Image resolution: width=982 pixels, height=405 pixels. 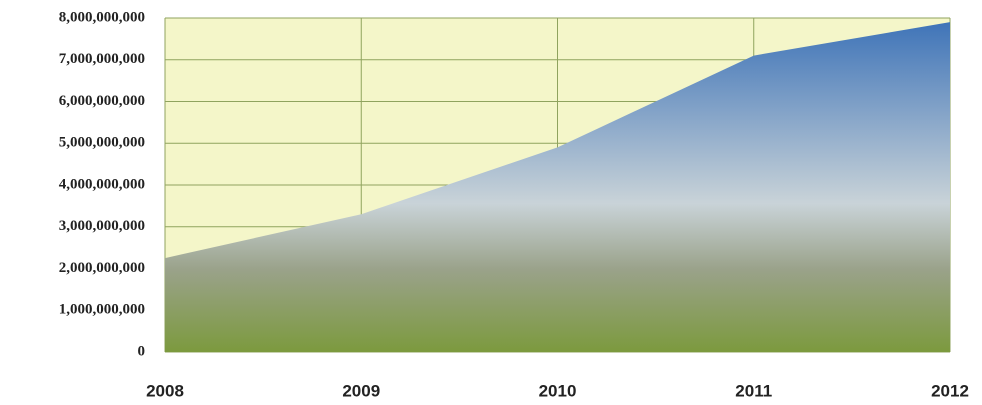 What do you see at coordinates (361, 390) in the screenshot?
I see `x-tick-label: 2009` at bounding box center [361, 390].